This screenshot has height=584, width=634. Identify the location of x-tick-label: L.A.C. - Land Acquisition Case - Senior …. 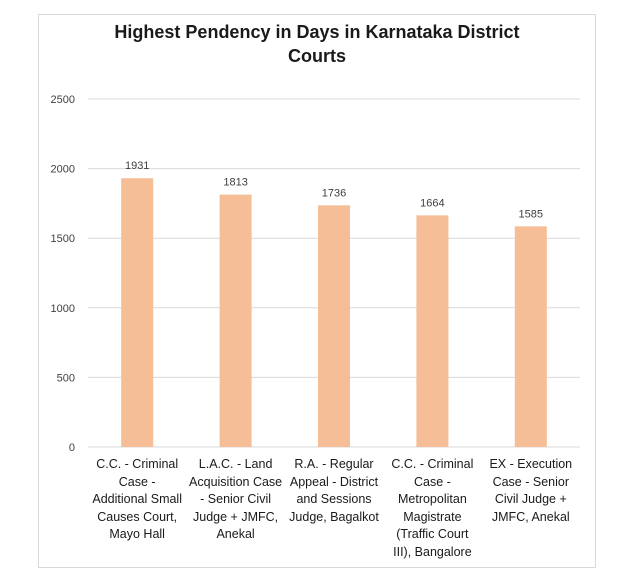
(236, 499).